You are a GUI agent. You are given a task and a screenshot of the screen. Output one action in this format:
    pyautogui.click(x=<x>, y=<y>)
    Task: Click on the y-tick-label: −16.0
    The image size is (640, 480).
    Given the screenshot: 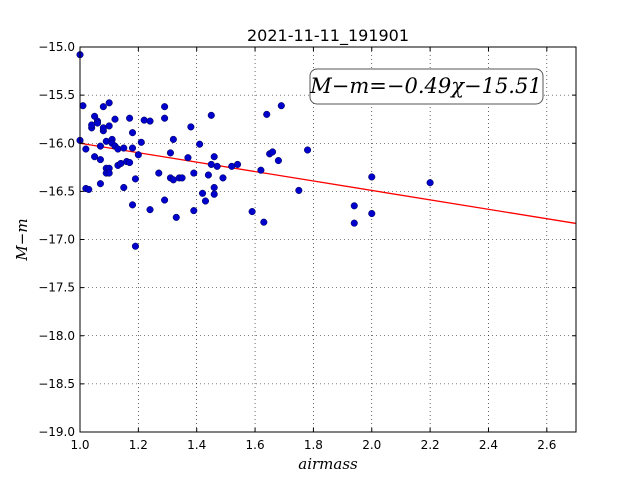 What is the action you would take?
    pyautogui.click(x=56, y=143)
    